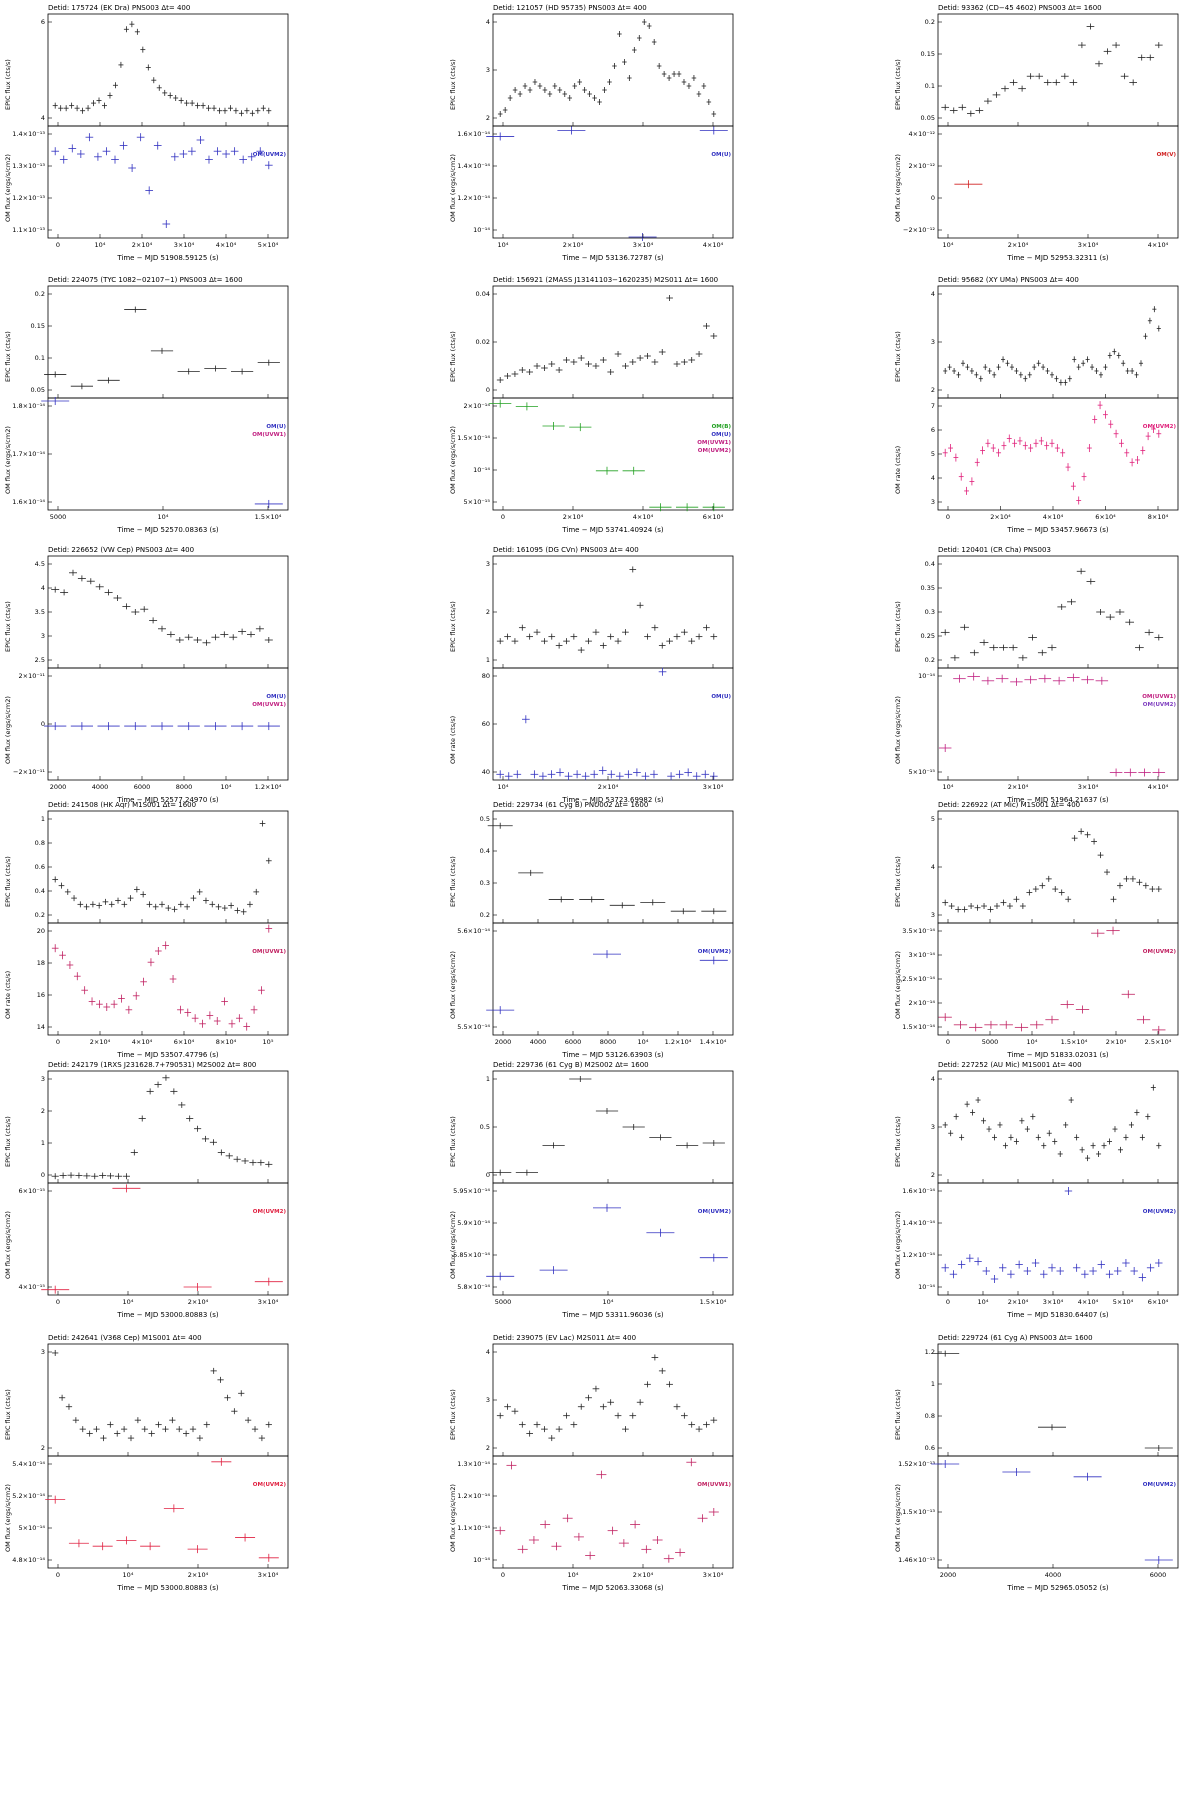 The image size is (1200, 1814). What do you see at coordinates (168, 258) in the screenshot?
I see `x-axis-label: Time − MJD 51908.59125 (s)` at bounding box center [168, 258].